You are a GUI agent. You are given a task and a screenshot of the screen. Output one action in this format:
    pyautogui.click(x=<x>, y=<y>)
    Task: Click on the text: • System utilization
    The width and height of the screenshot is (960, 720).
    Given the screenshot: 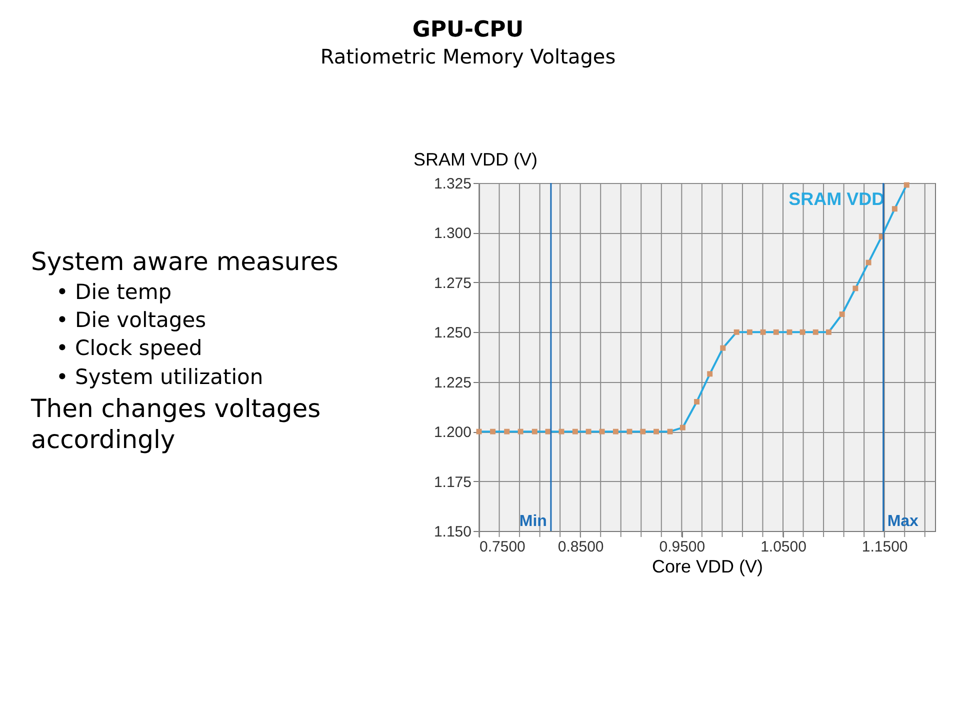 What is the action you would take?
    pyautogui.click(x=160, y=377)
    